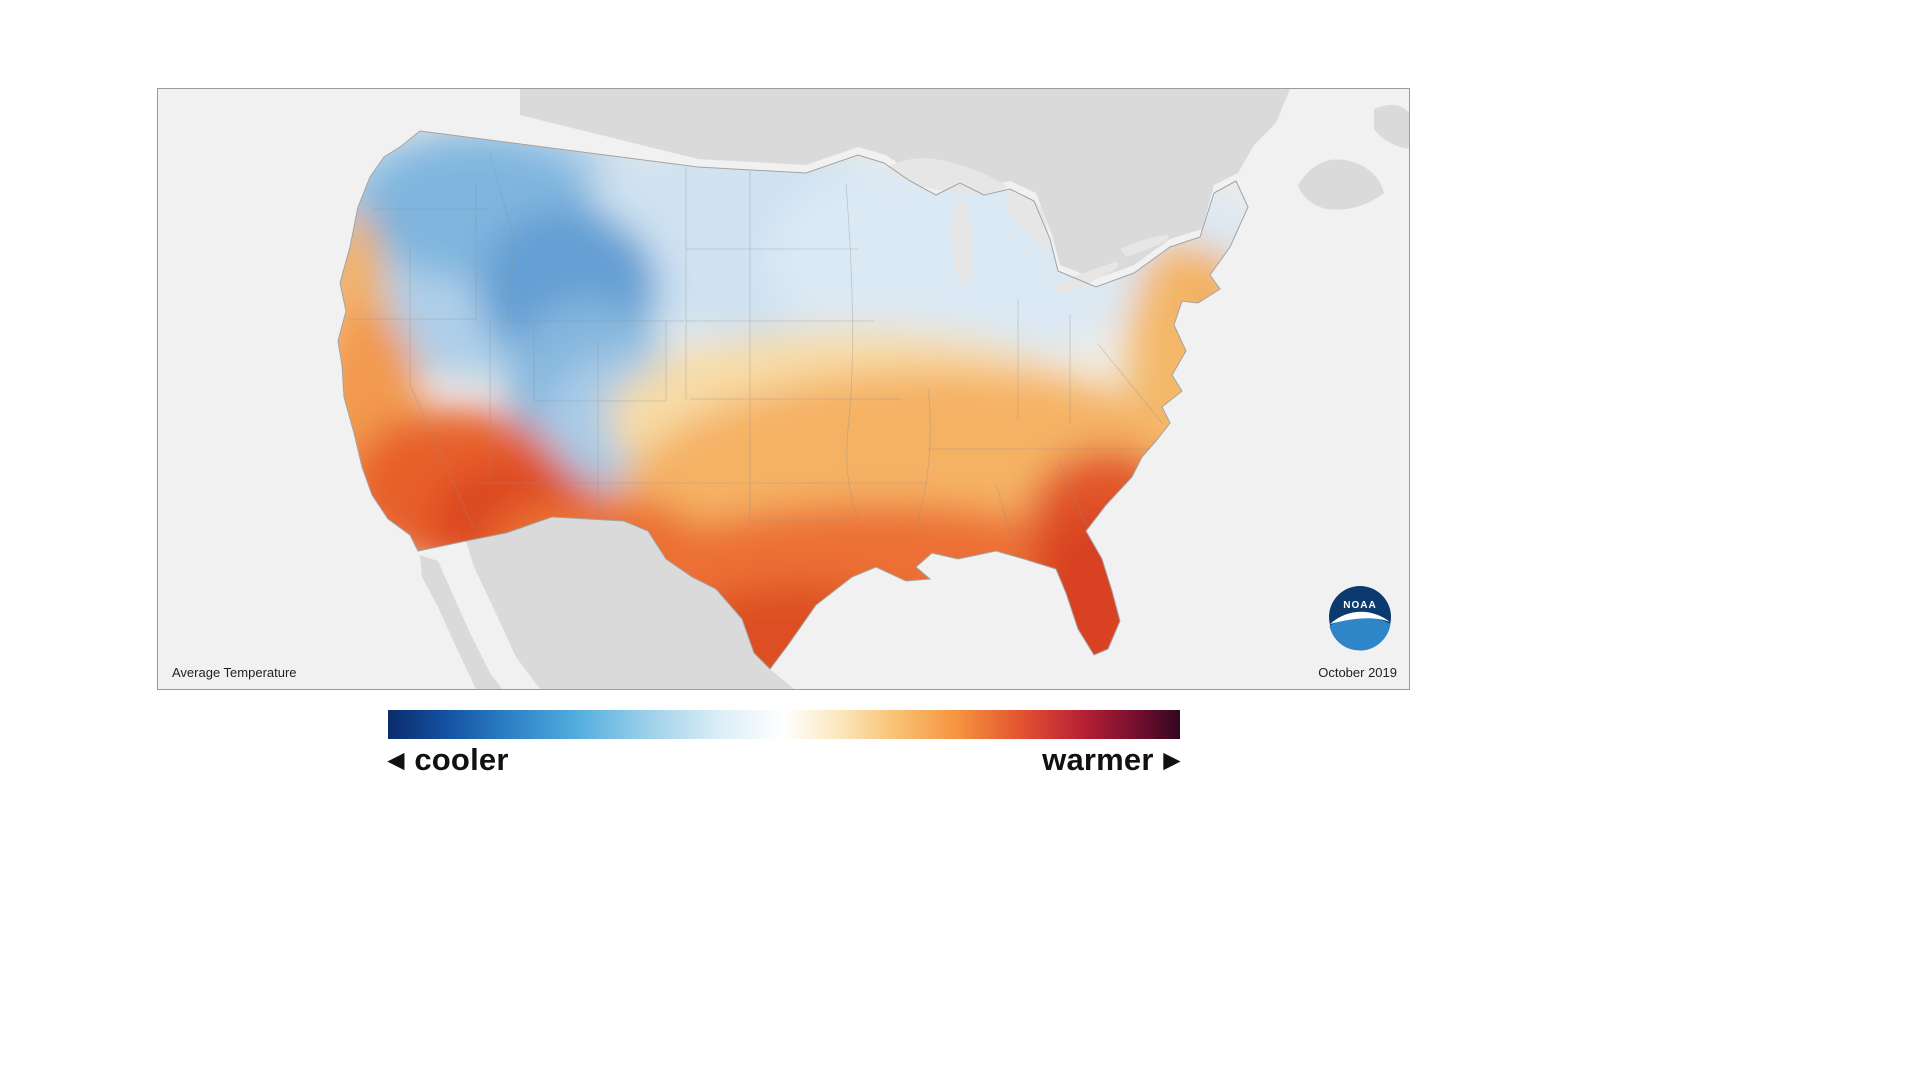 Image resolution: width=1920 pixels, height=1080 pixels. What do you see at coordinates (784, 760) in the screenshot?
I see `legend-labels: ◀ cooler warmer ▶` at bounding box center [784, 760].